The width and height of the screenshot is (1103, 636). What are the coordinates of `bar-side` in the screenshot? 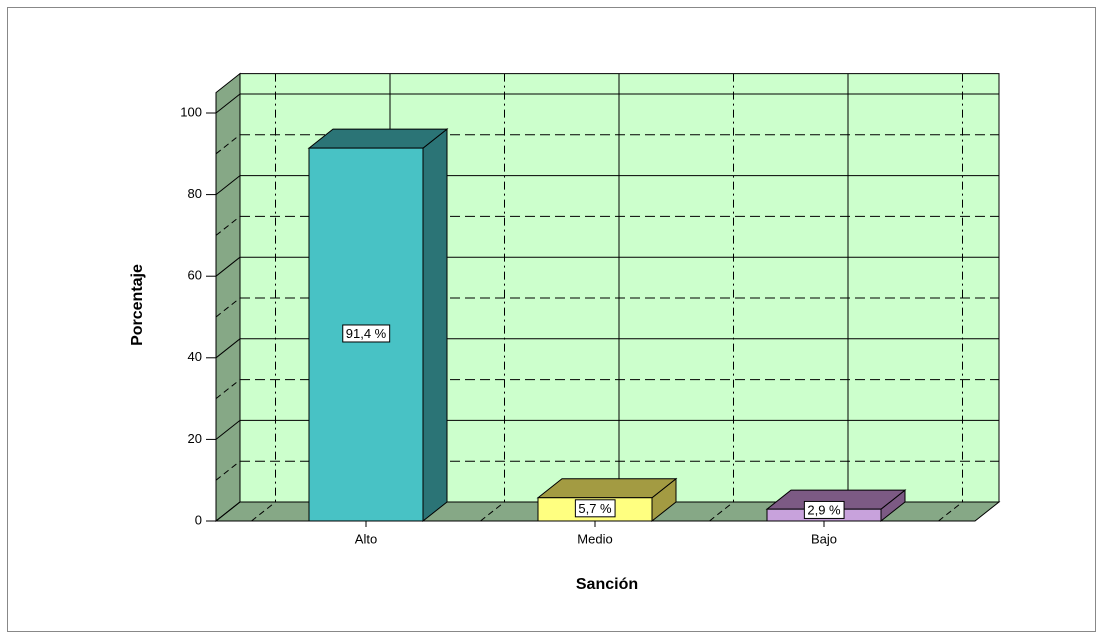 It's located at (435, 325).